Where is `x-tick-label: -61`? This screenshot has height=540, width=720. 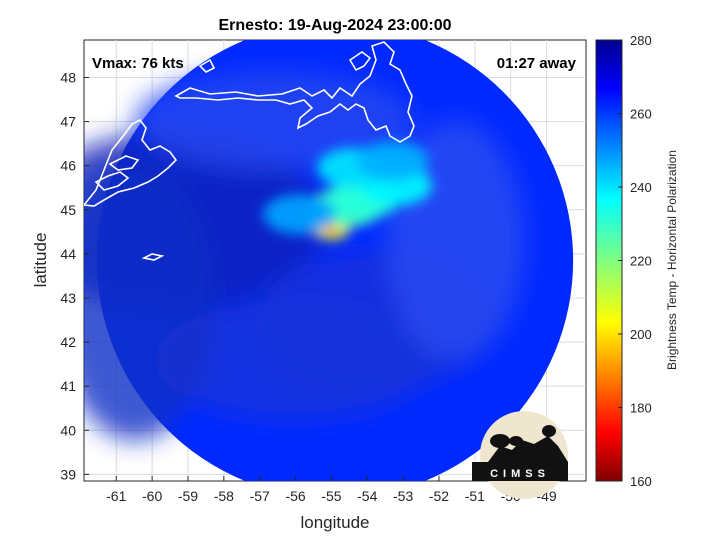
x-tick-label: -61 is located at coordinates (116, 496).